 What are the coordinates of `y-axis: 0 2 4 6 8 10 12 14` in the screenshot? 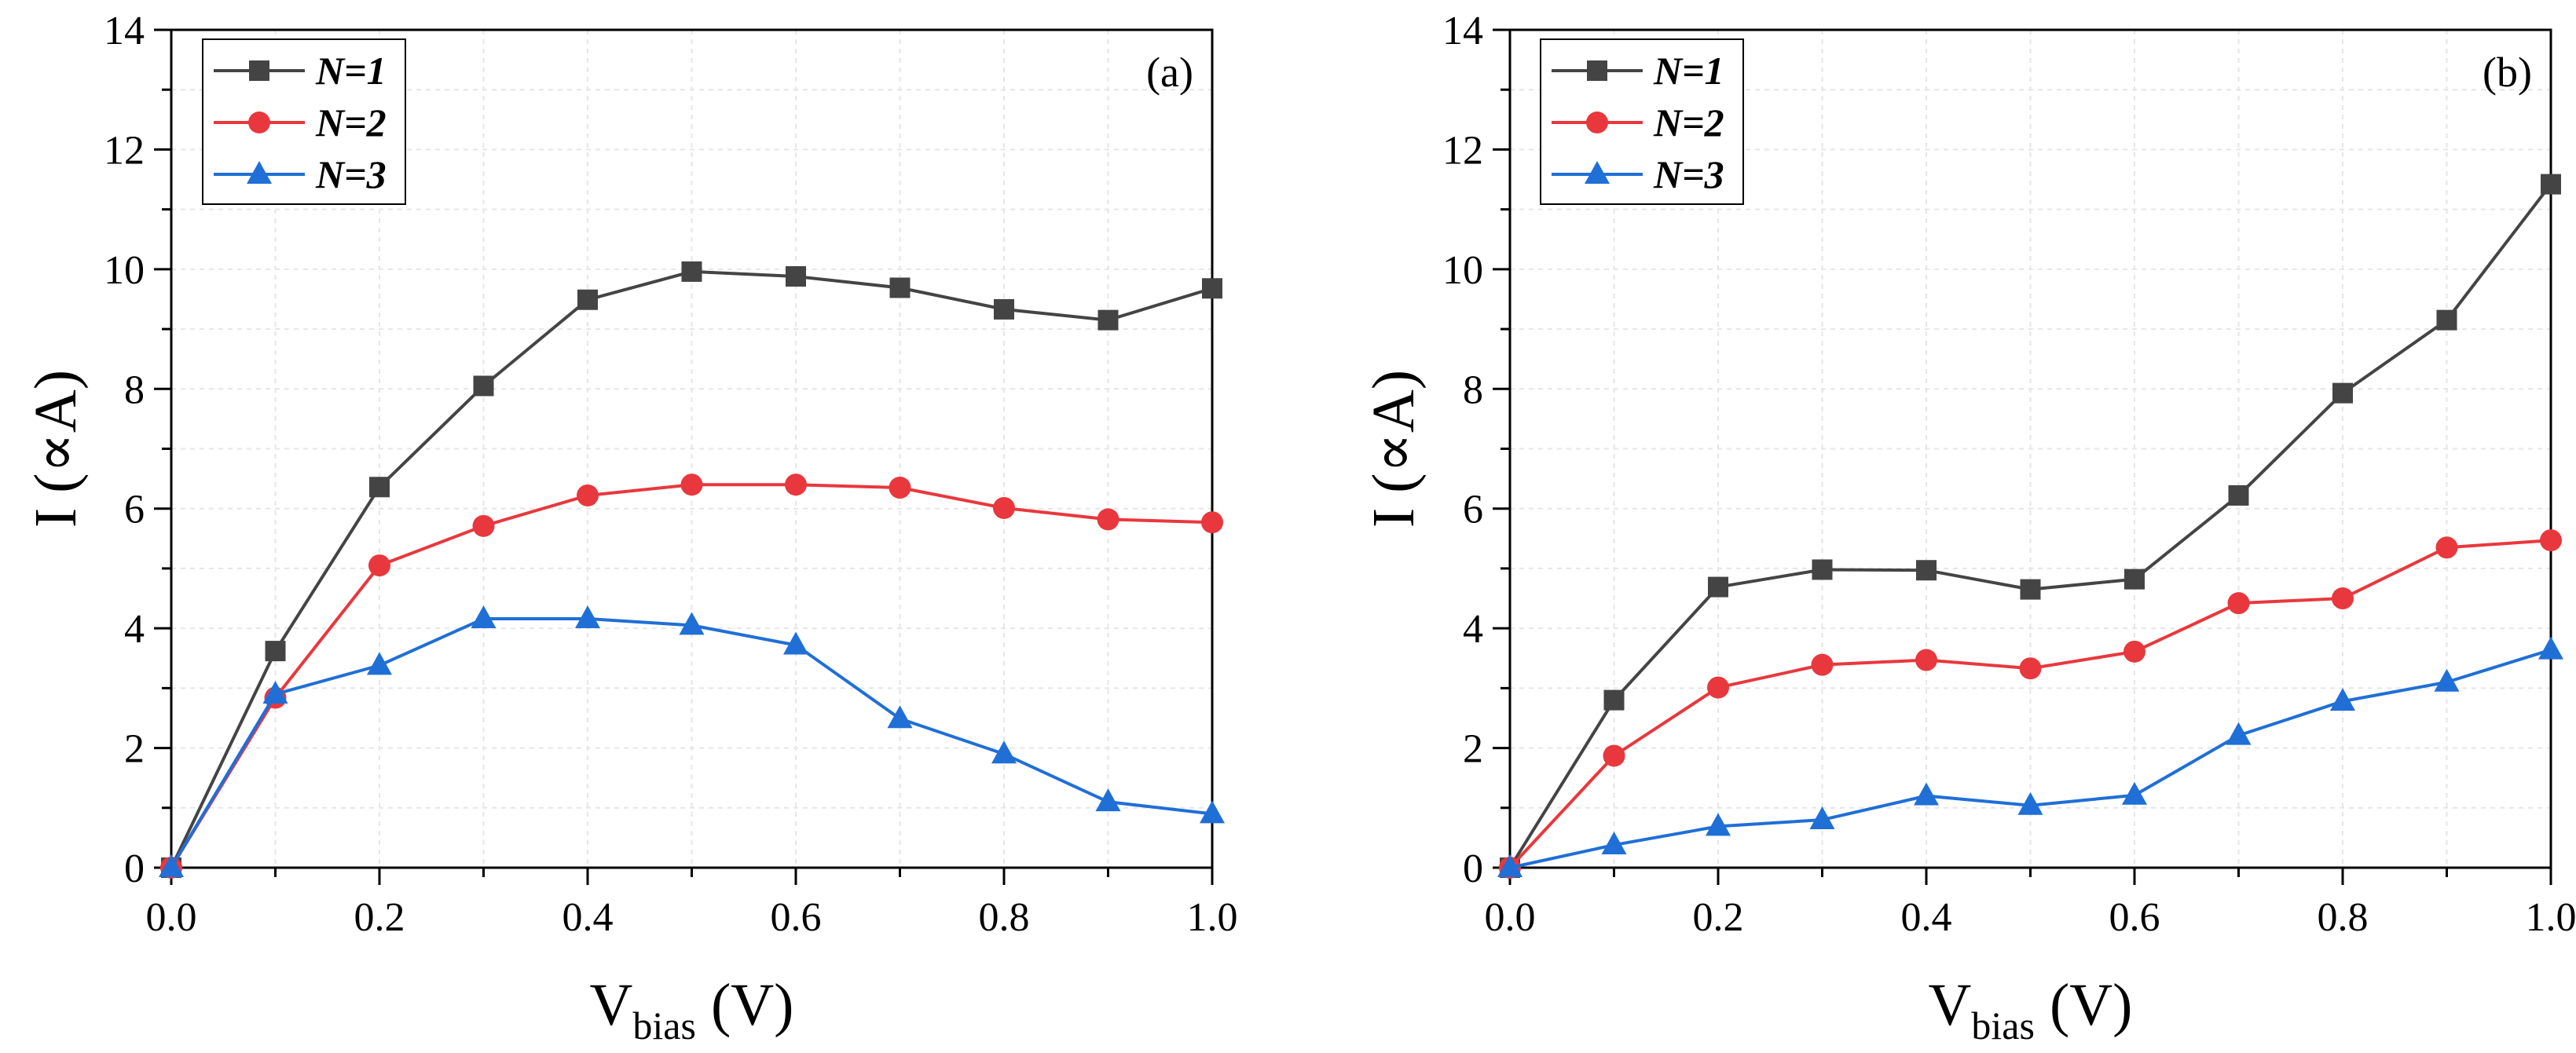 It's located at (137, 450).